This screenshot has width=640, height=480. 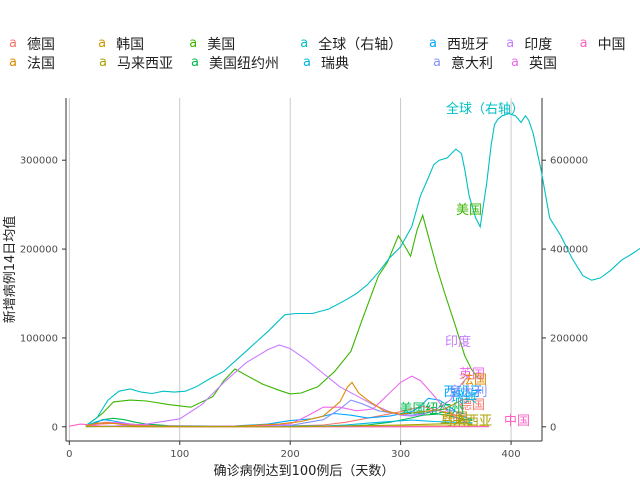 What do you see at coordinates (611, 44) in the screenshot?
I see `legend-label: 中国` at bounding box center [611, 44].